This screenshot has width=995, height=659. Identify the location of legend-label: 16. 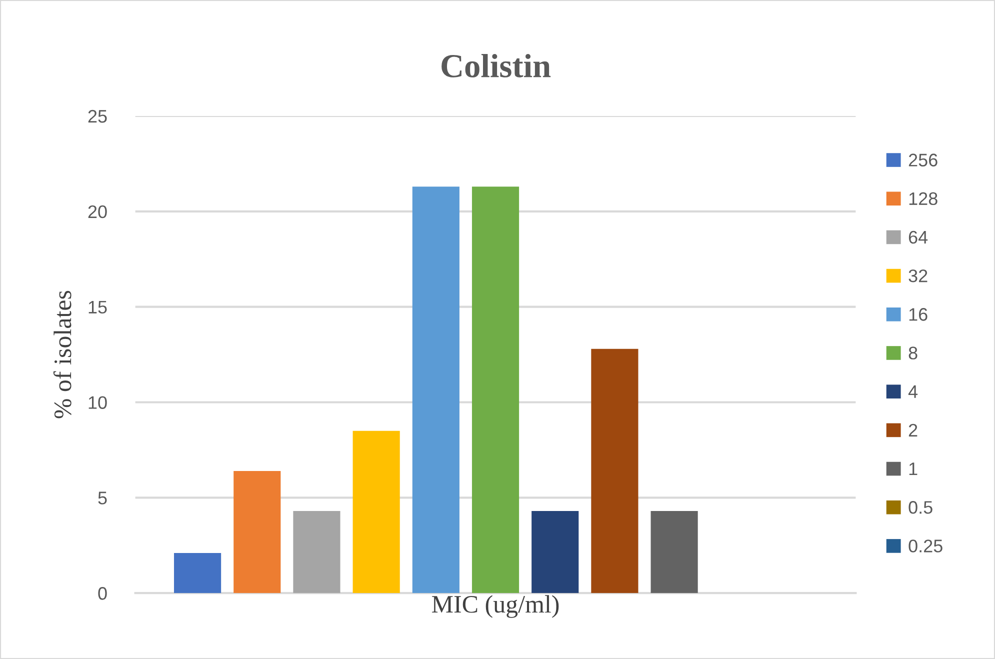
(918, 314).